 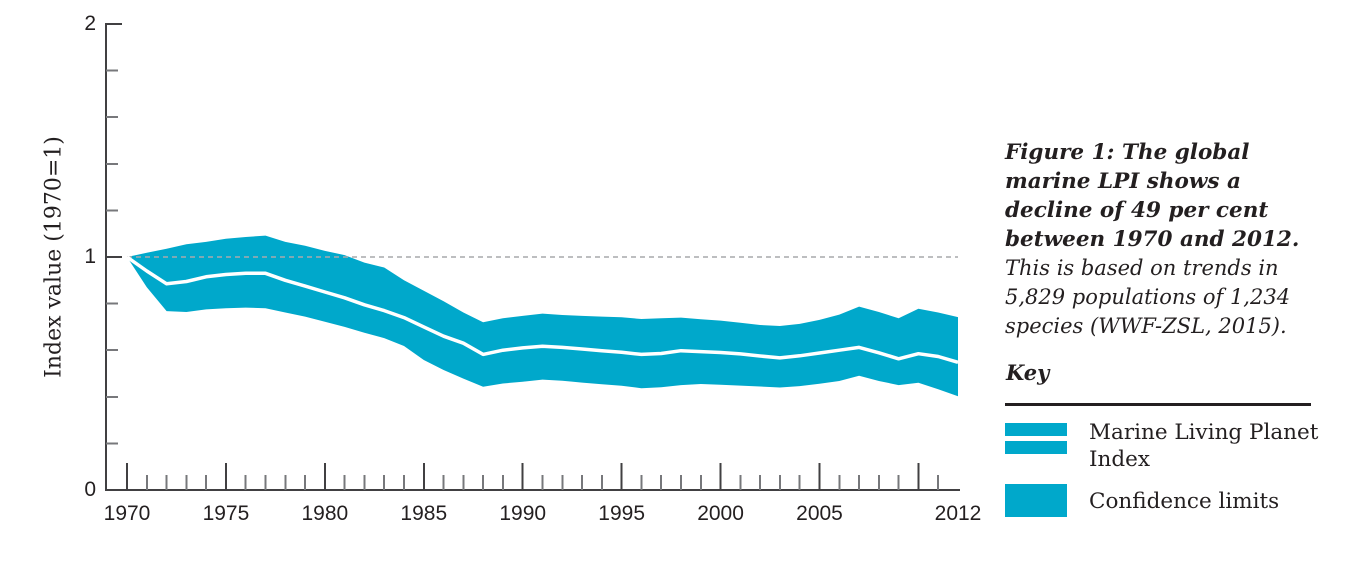 I want to click on caption-bold-line: decline of 49 per cent, so click(x=1137, y=210).